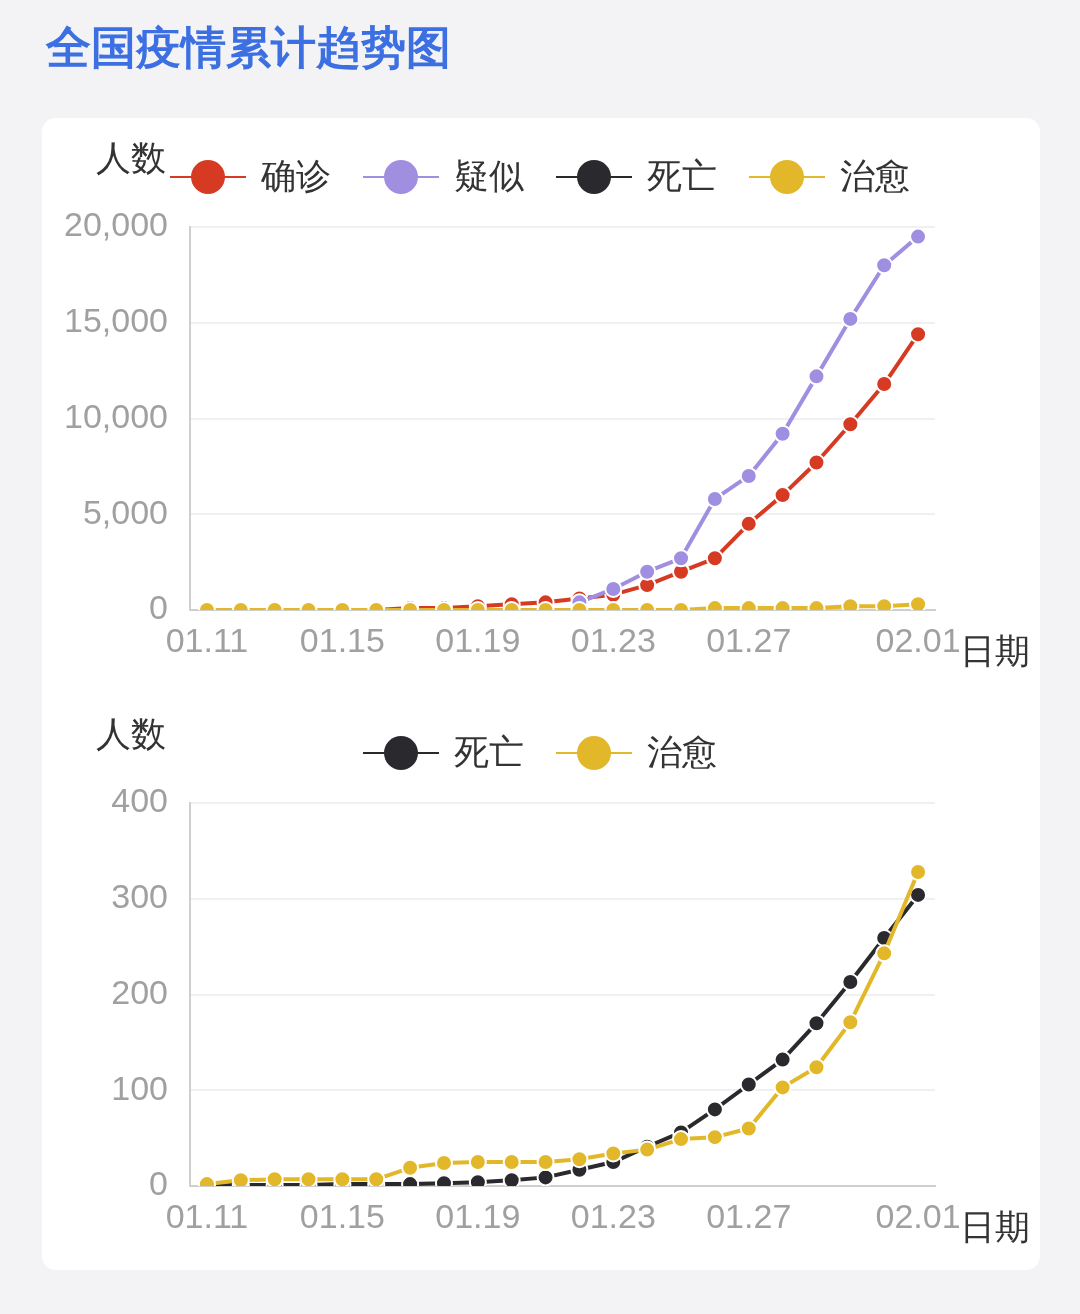  What do you see at coordinates (116, 320) in the screenshot?
I see `y-tick-label: 15,000` at bounding box center [116, 320].